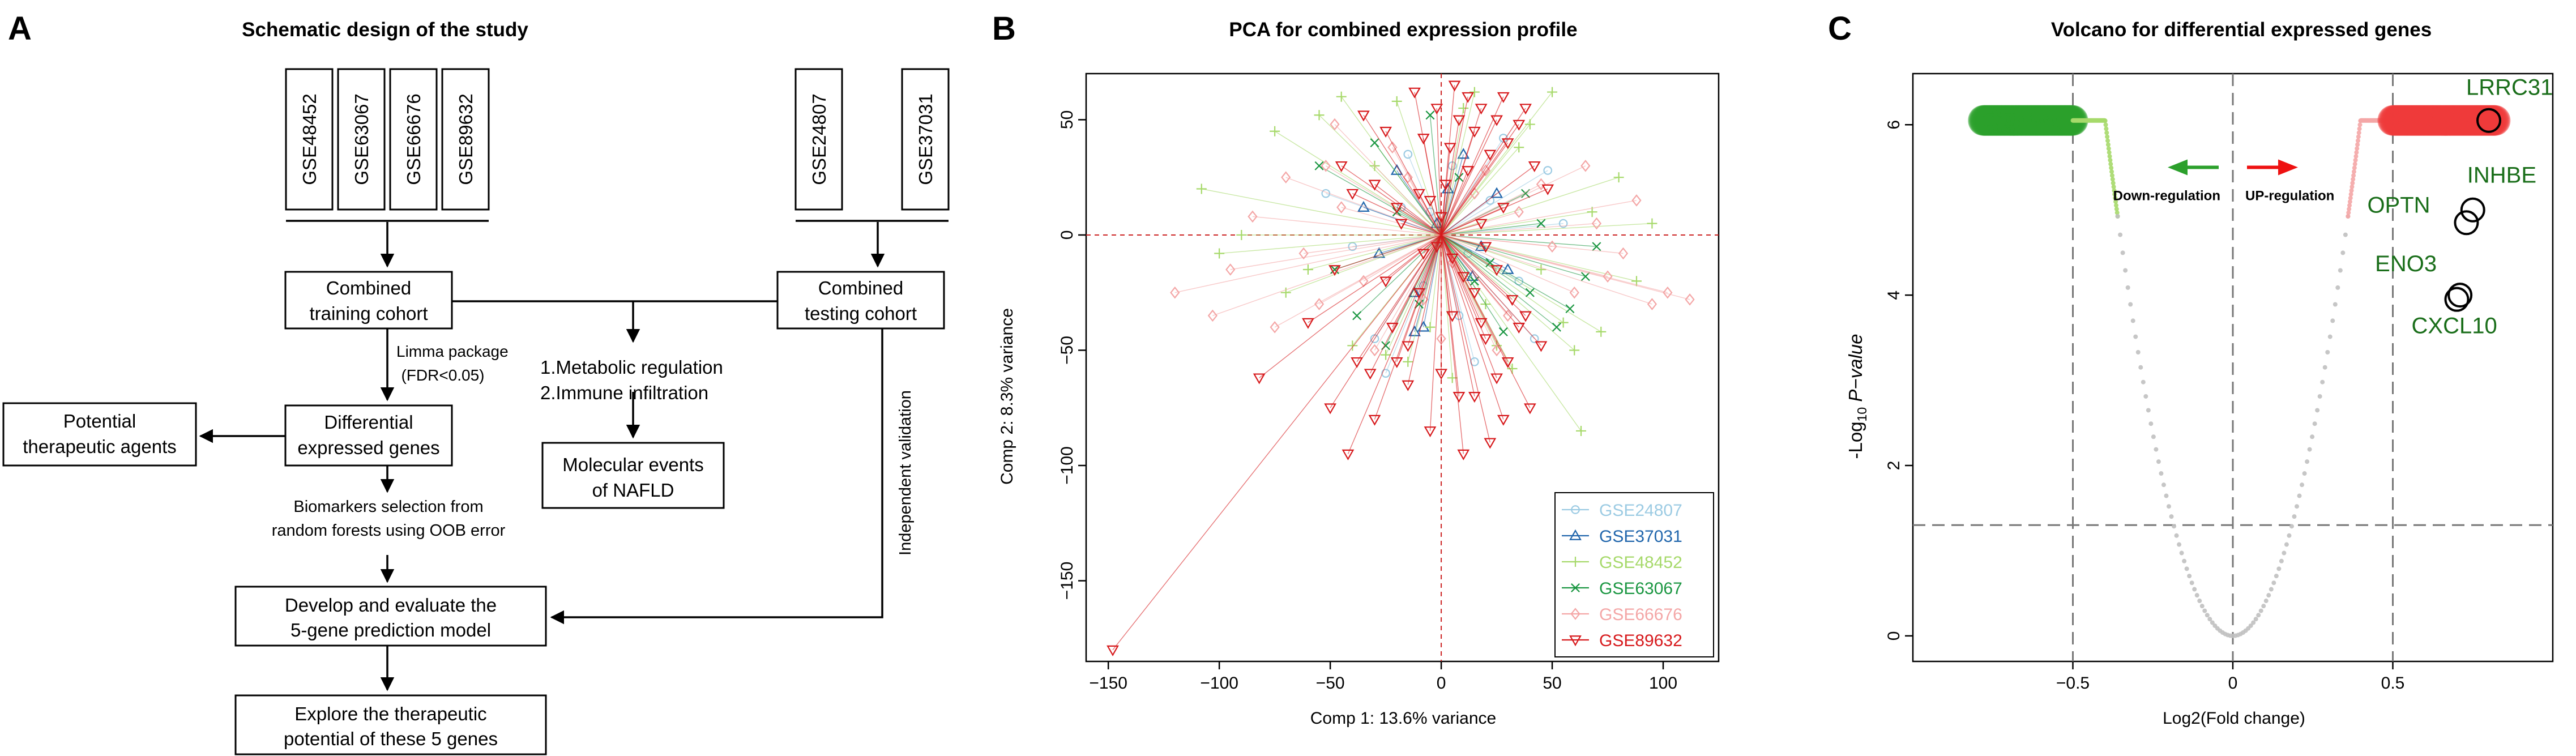 The width and height of the screenshot is (2576, 756). Describe the element at coordinates (452, 351) in the screenshot. I see `limma-line1: Limma package` at that location.